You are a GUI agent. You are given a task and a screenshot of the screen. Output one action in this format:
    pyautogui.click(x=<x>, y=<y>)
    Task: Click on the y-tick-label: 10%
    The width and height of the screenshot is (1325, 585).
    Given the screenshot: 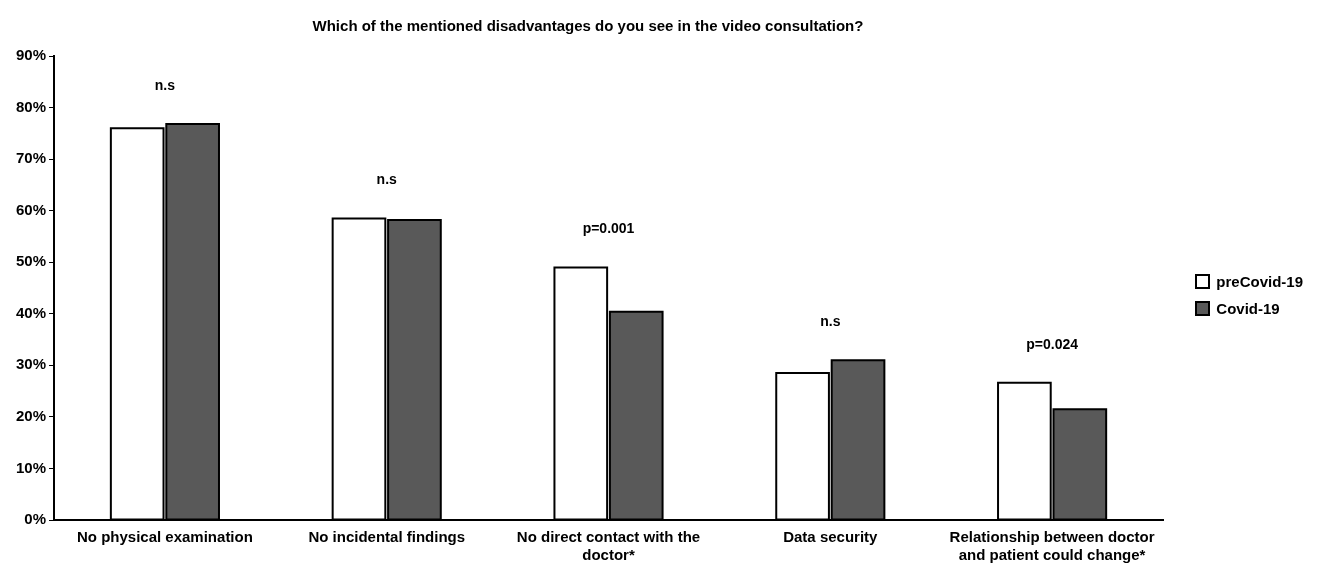 What is the action you would take?
    pyautogui.click(x=31, y=467)
    